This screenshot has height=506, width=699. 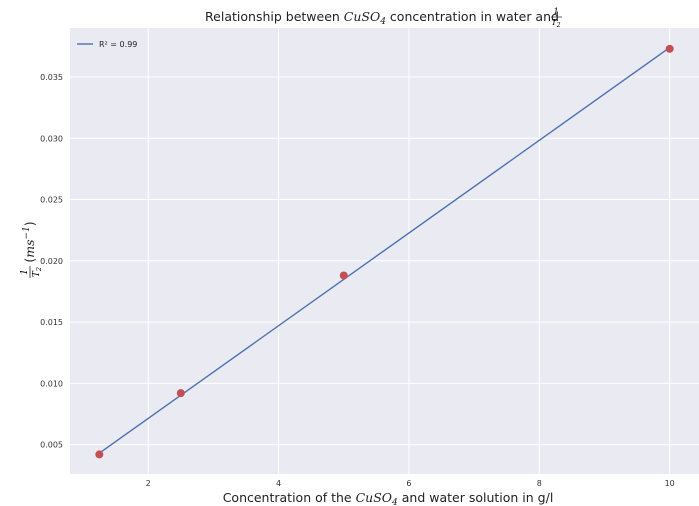 I want to click on y-tick-label: 0.020, so click(x=51, y=261).